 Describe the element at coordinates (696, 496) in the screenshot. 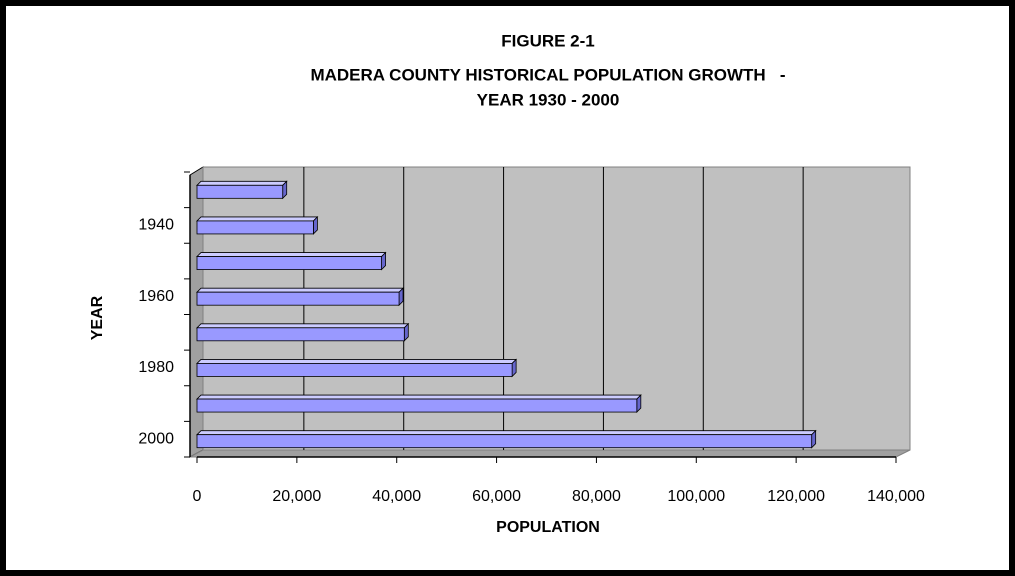

I see `x-tick-label: 100,000` at that location.